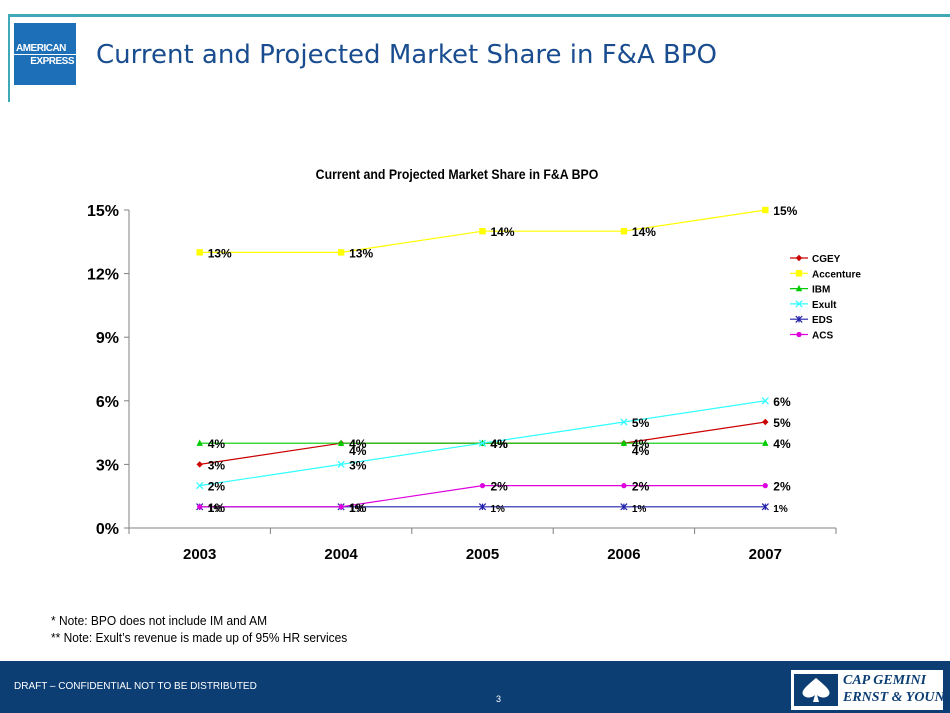  I want to click on x-tick-label: 2004, so click(341, 554).